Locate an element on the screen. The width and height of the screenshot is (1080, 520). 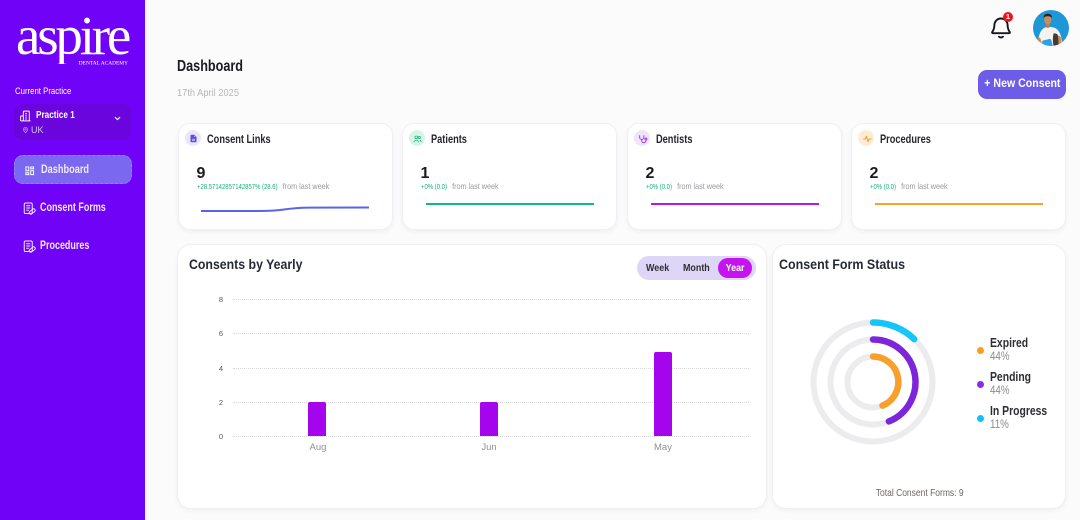
svg-text: DENTAL ACADEMY is located at coordinates (103, 63).